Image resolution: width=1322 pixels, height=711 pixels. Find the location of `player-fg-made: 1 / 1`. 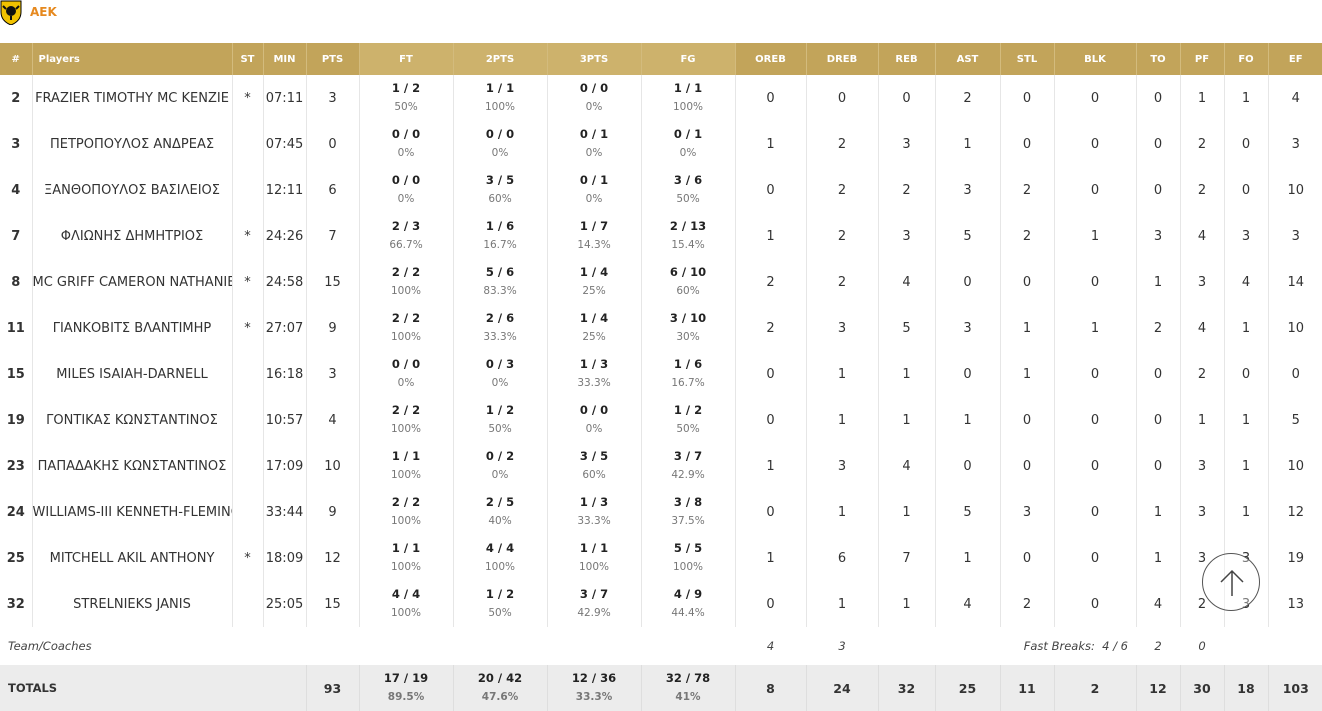

player-fg-made: 1 / 1 is located at coordinates (688, 88).